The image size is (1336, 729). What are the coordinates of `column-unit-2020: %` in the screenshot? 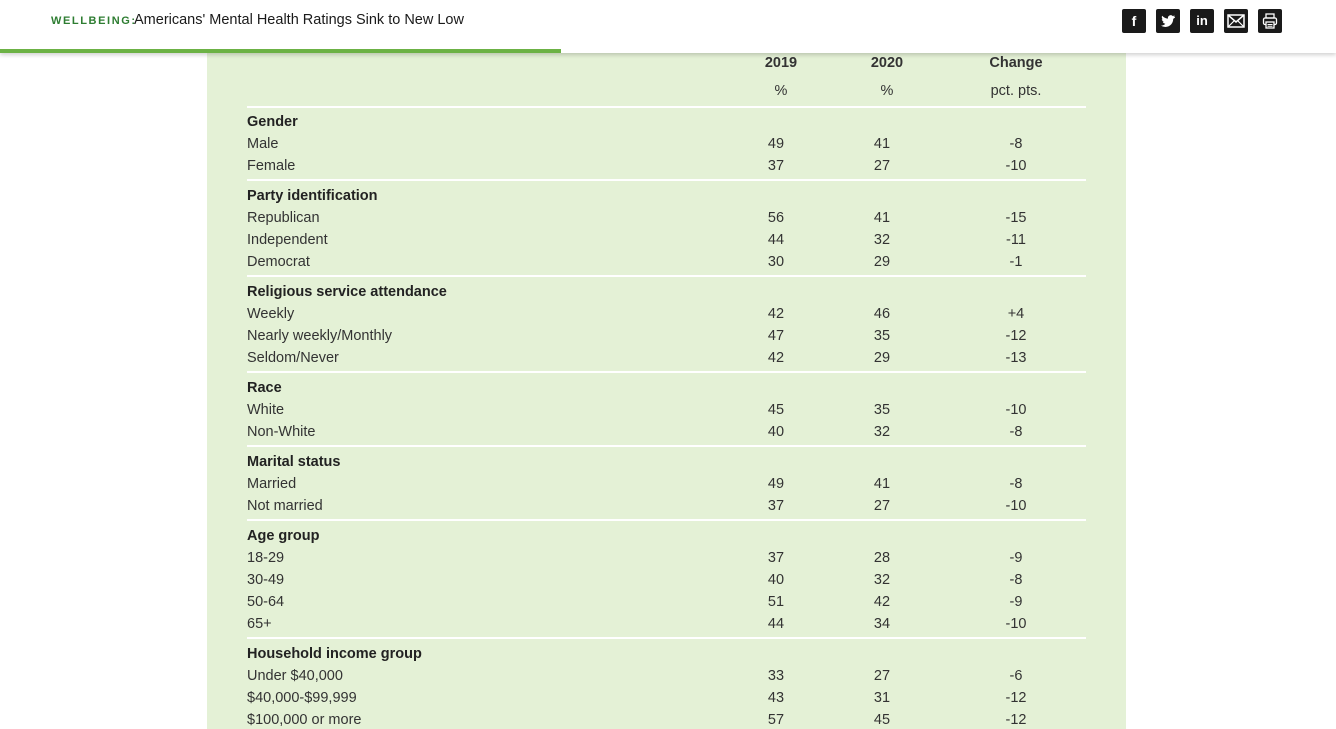 It's located at (887, 91).